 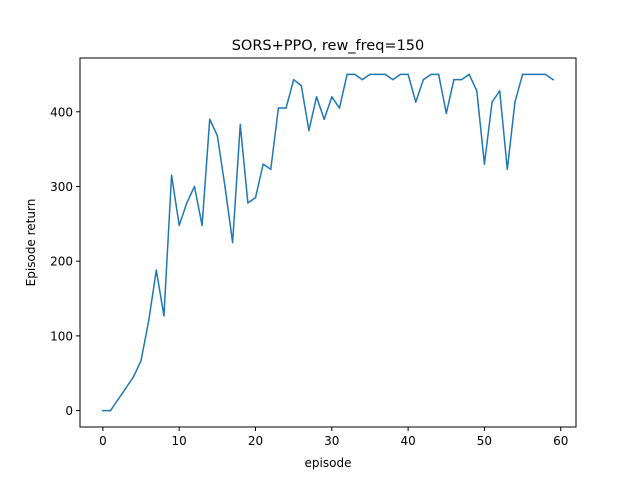 I want to click on x-tick-label: 10, so click(x=179, y=441).